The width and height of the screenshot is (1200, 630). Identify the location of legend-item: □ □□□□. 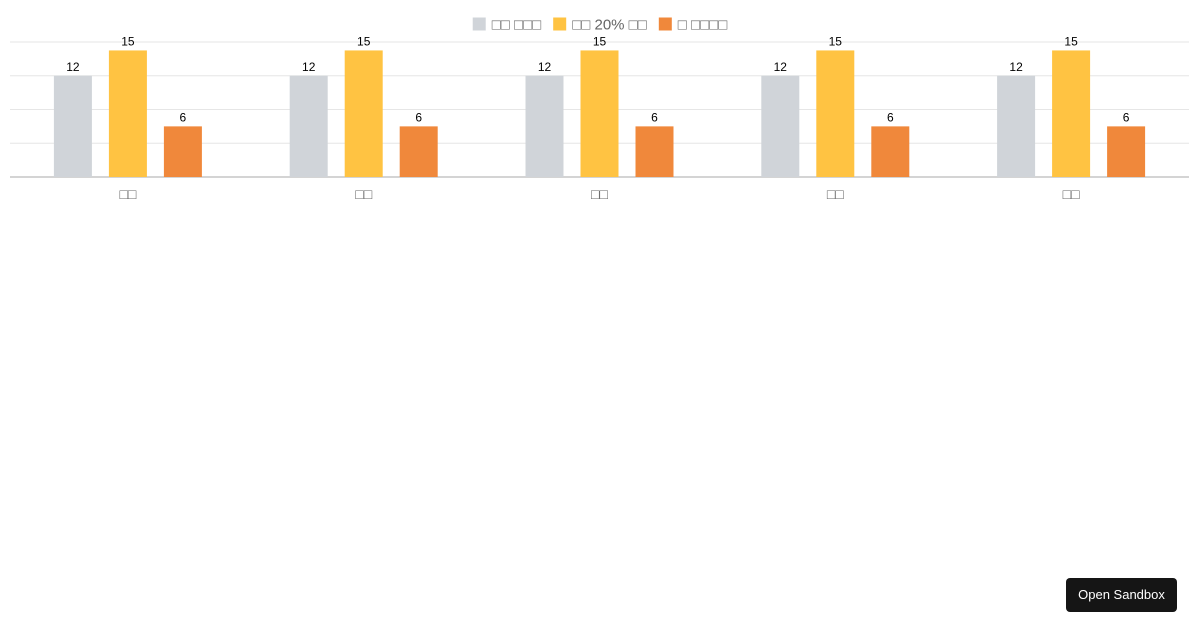
(692, 25).